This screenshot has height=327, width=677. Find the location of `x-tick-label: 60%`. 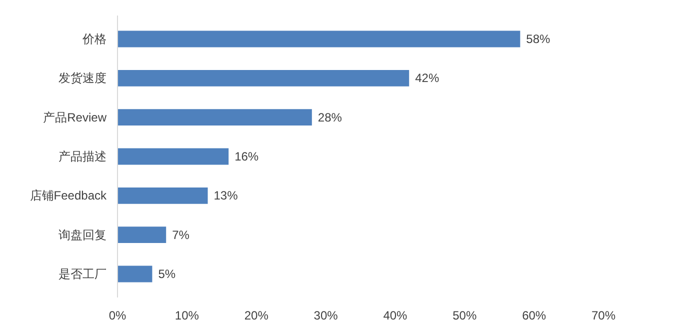

x-tick-label: 60% is located at coordinates (534, 315).